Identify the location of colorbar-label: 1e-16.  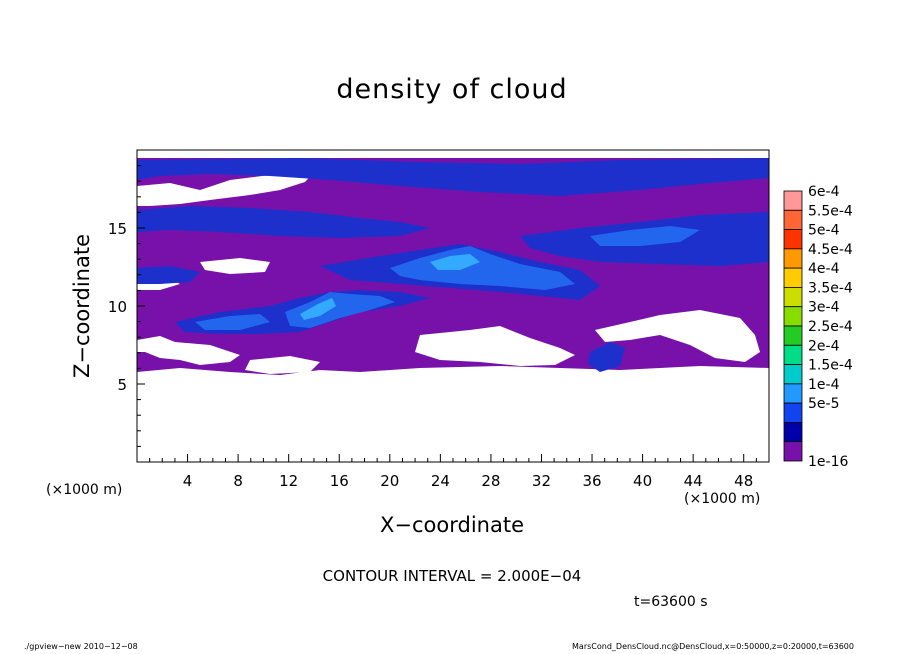
(828, 462).